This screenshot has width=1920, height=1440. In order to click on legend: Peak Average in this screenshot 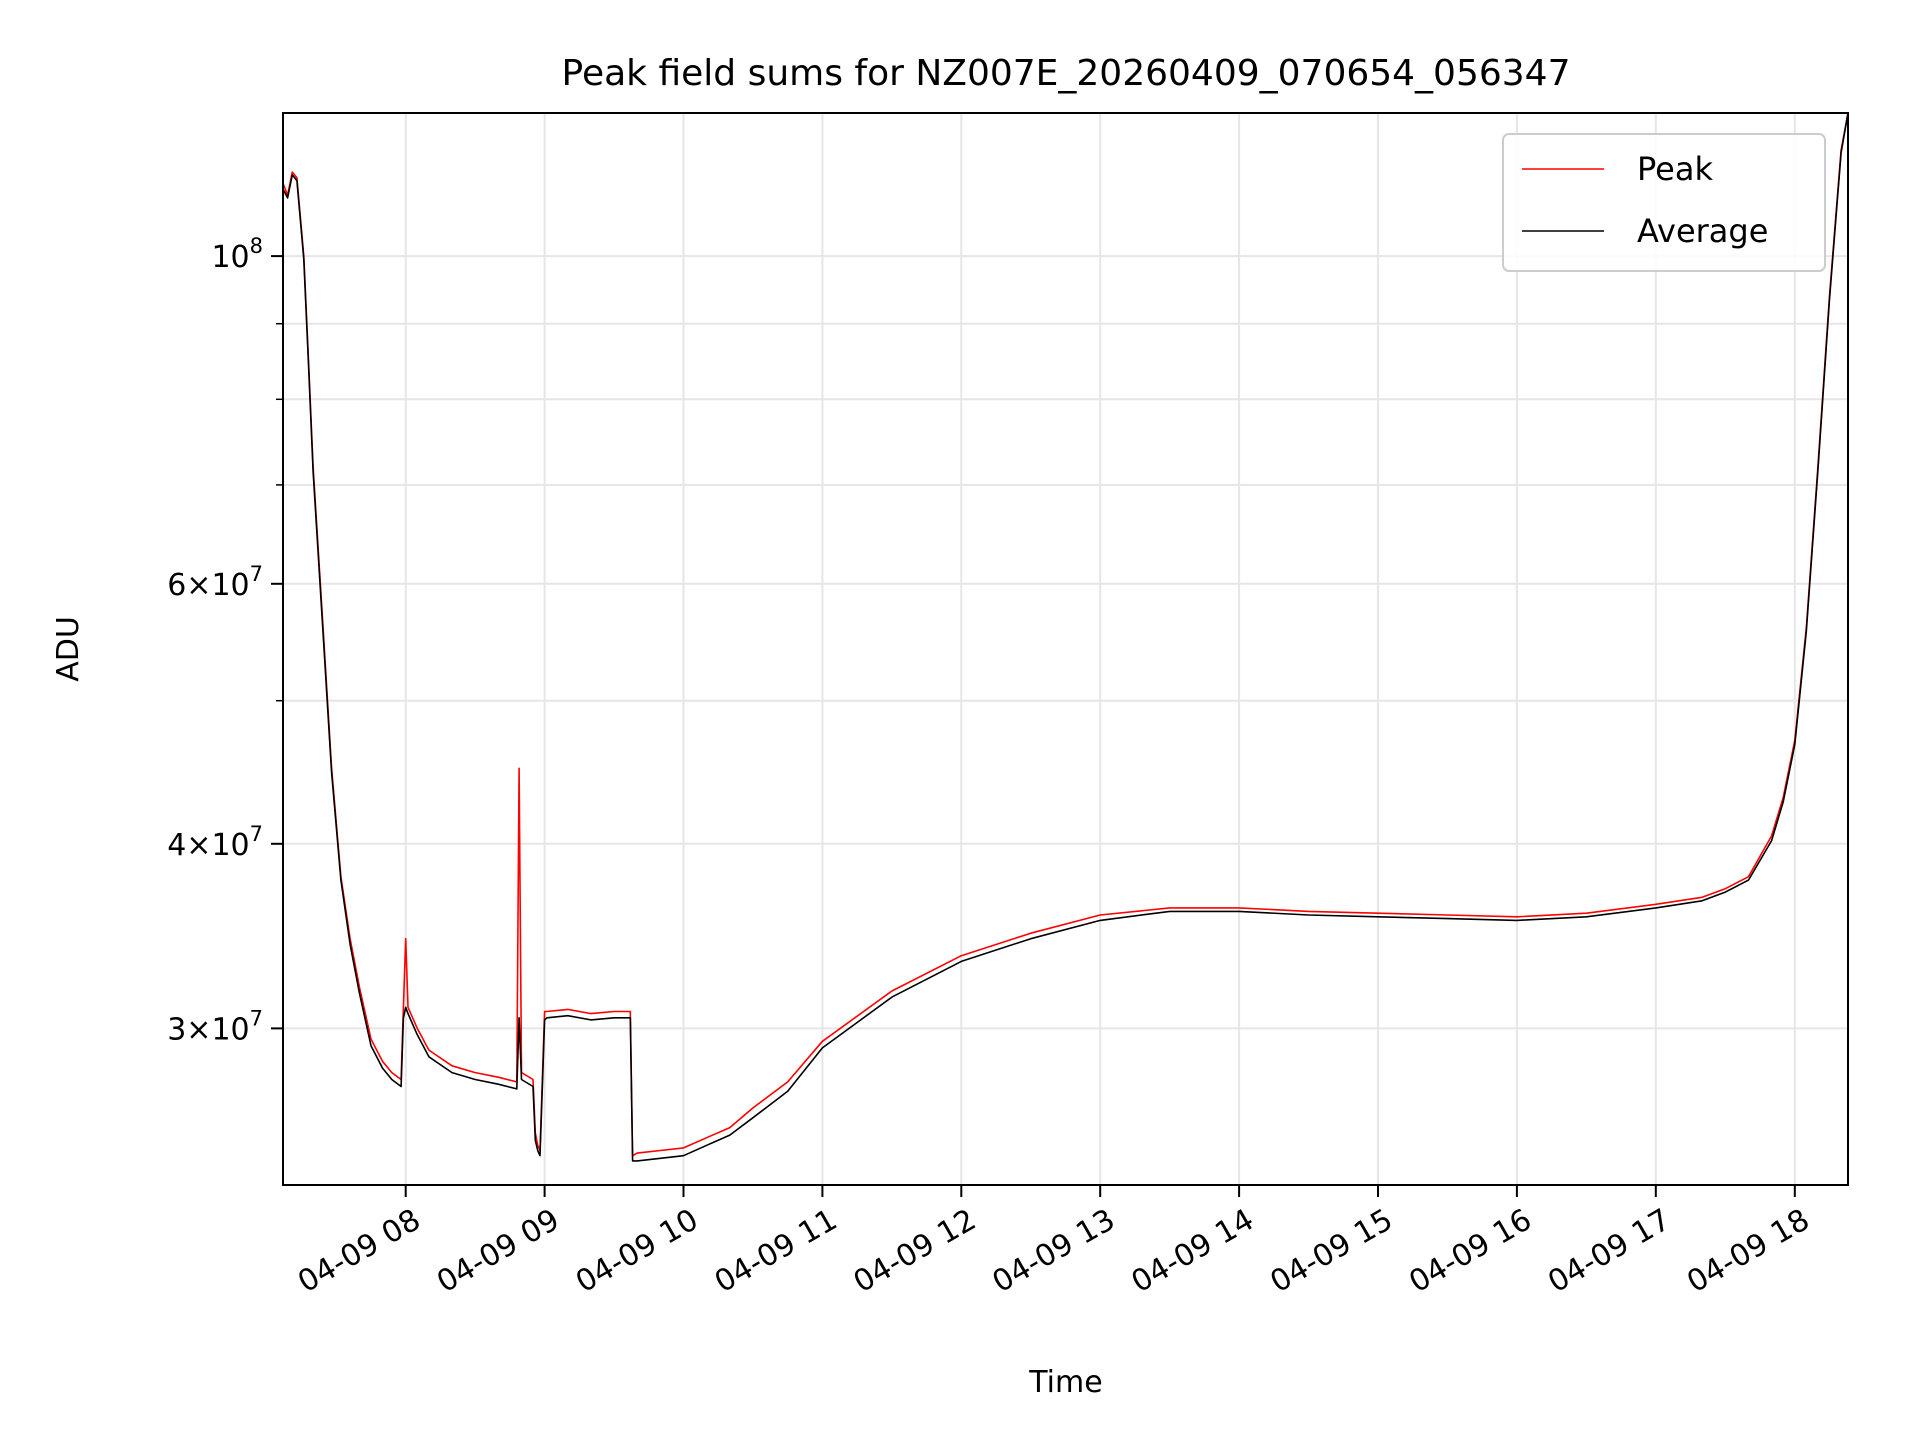, I will do `click(1664, 202)`.